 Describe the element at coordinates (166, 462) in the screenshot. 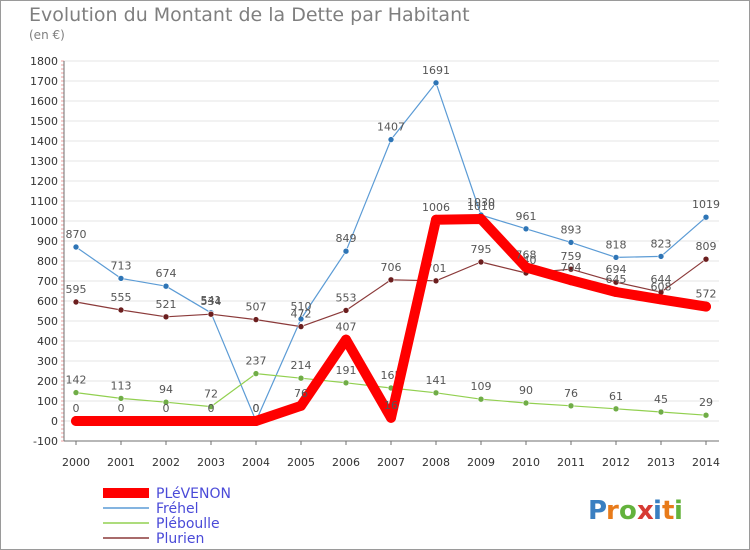

I see `x-tick-label: 2002` at that location.